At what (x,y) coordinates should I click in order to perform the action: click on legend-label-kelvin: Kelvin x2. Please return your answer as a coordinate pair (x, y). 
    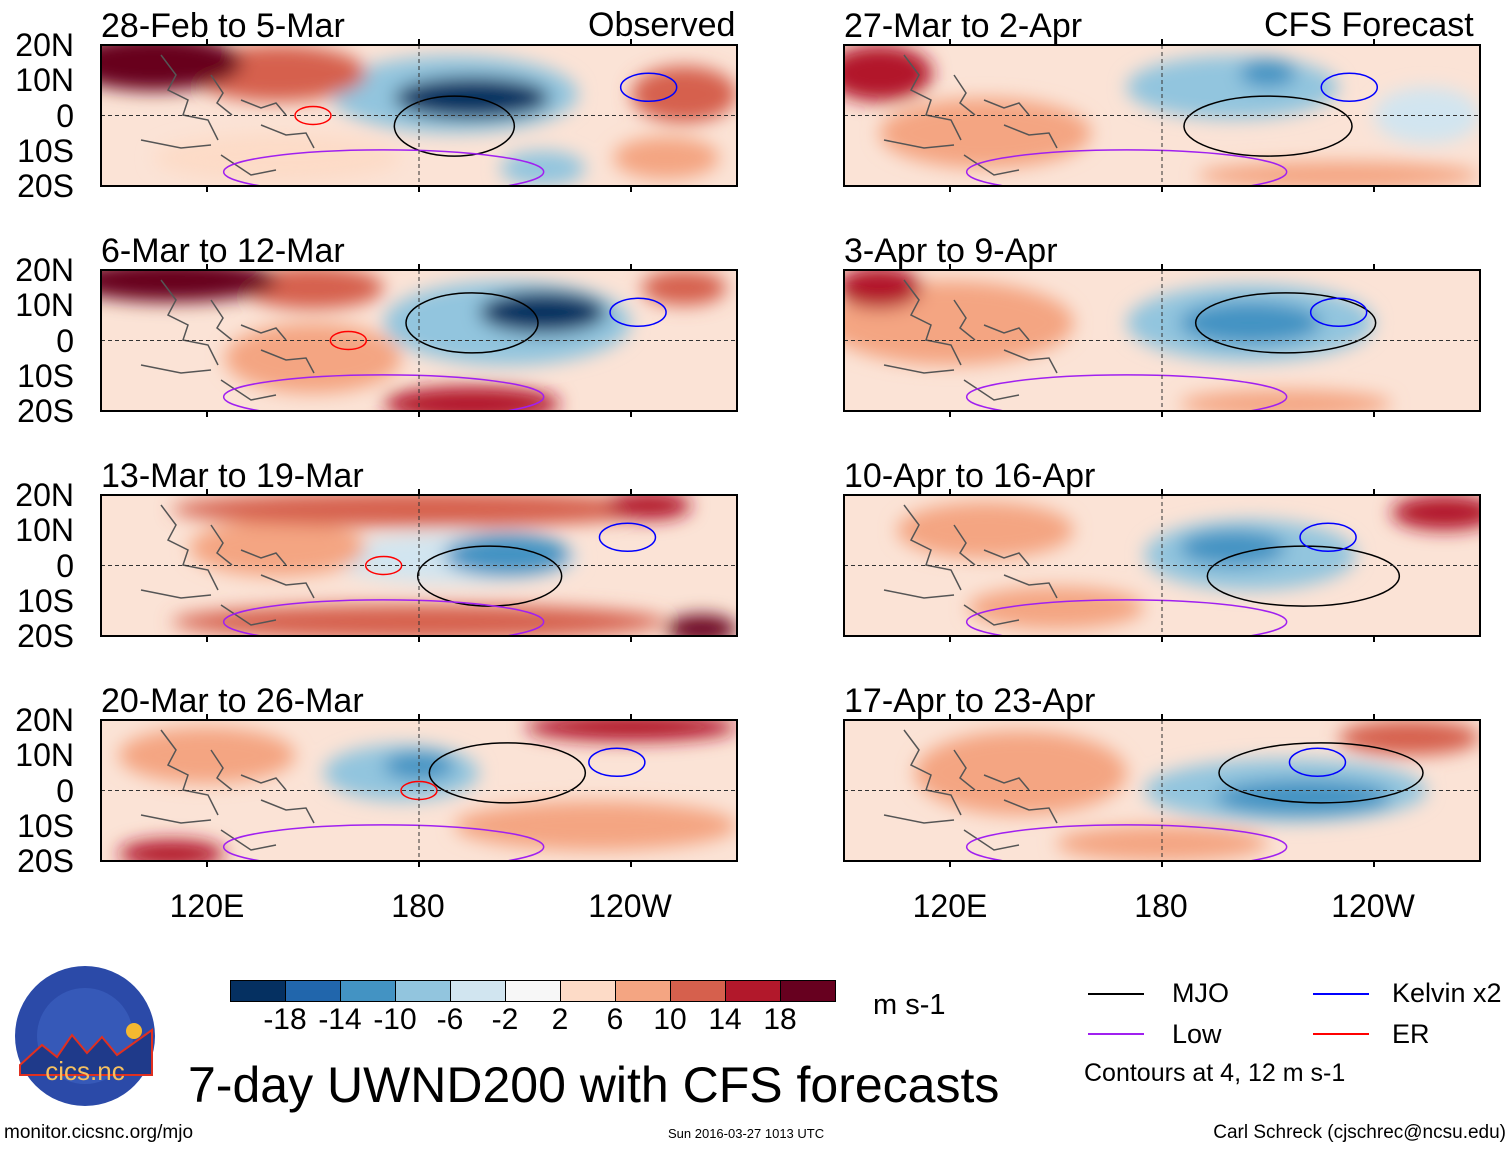
    Looking at the image, I should click on (1447, 993).